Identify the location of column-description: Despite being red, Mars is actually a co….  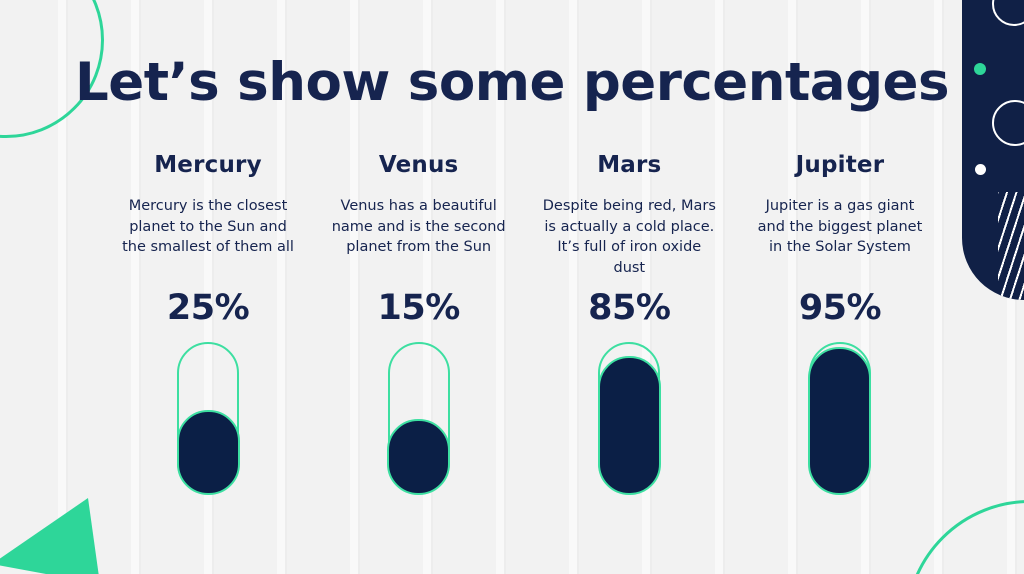
(629, 237).